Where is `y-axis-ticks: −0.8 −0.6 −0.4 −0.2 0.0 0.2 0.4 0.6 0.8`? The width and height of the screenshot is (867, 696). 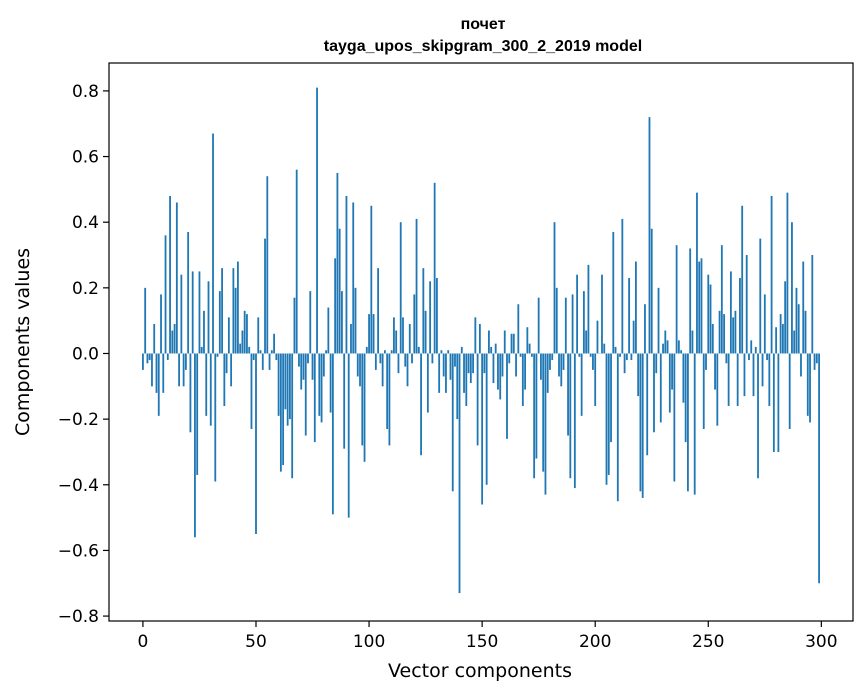 y-axis-ticks: −0.8 −0.6 −0.4 −0.2 0.0 0.2 0.4 0.6 0.8 is located at coordinates (83, 354).